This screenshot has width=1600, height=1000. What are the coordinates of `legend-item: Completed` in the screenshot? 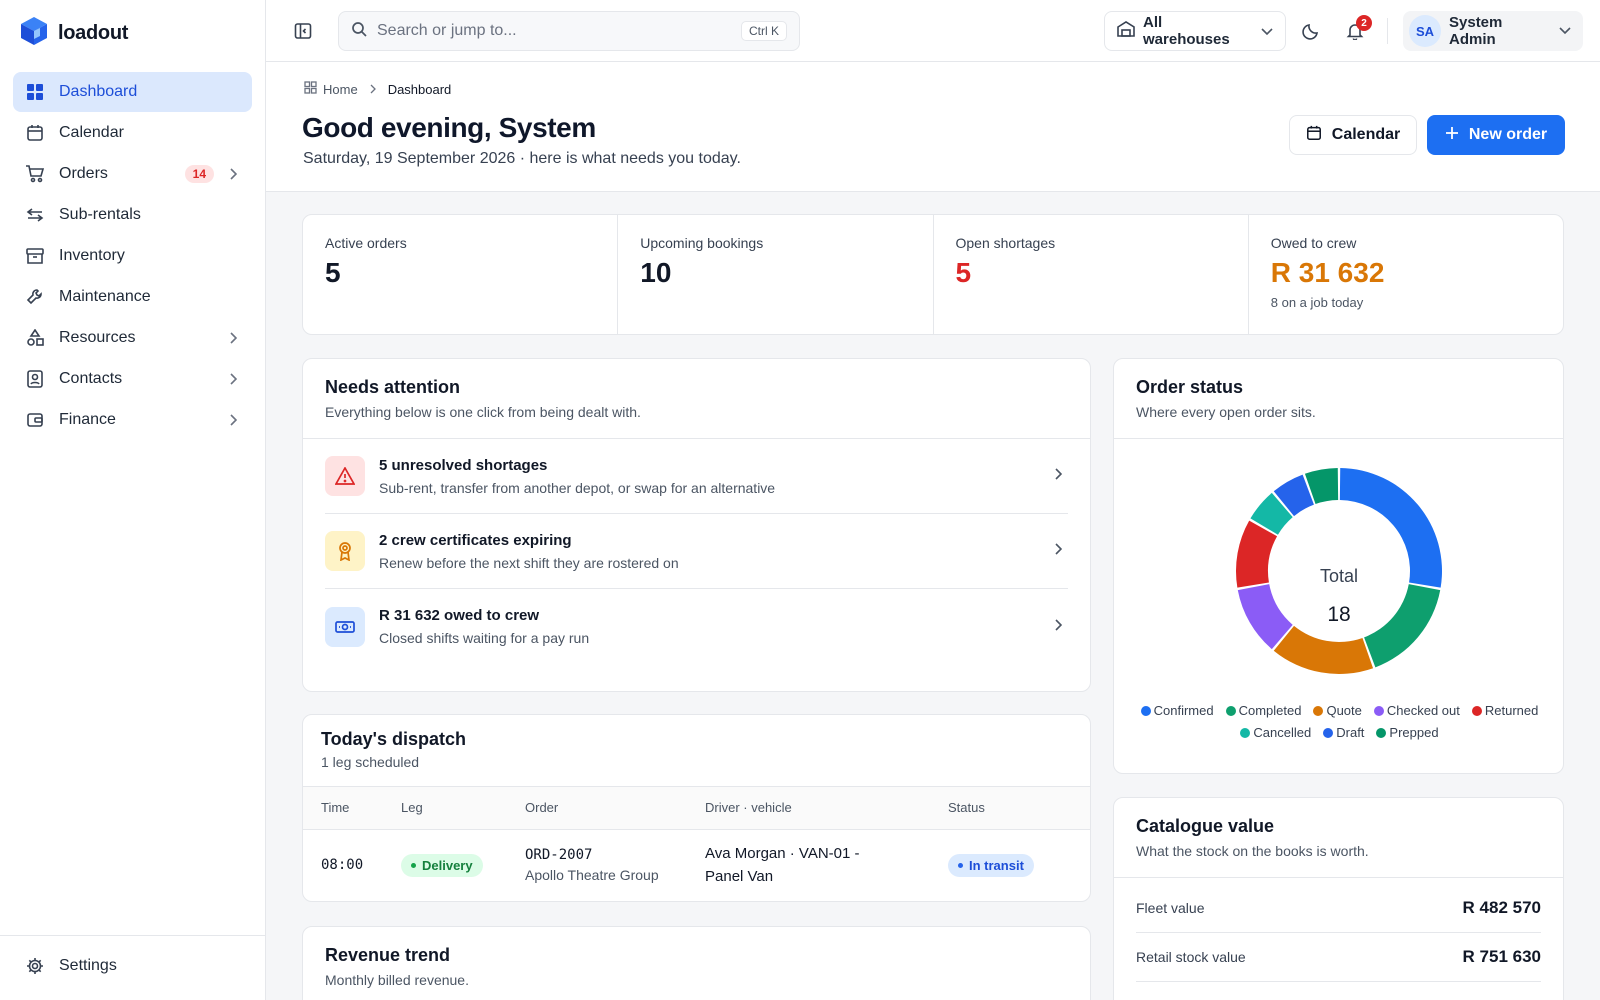 It's located at (1263, 710).